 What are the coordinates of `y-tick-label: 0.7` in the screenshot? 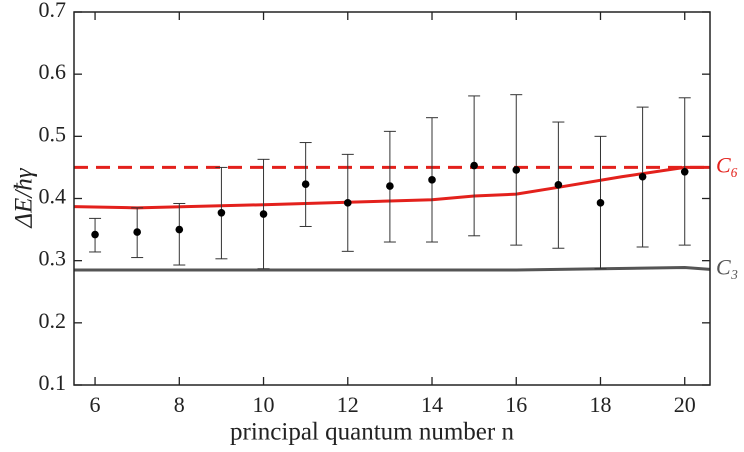 It's located at (53, 11).